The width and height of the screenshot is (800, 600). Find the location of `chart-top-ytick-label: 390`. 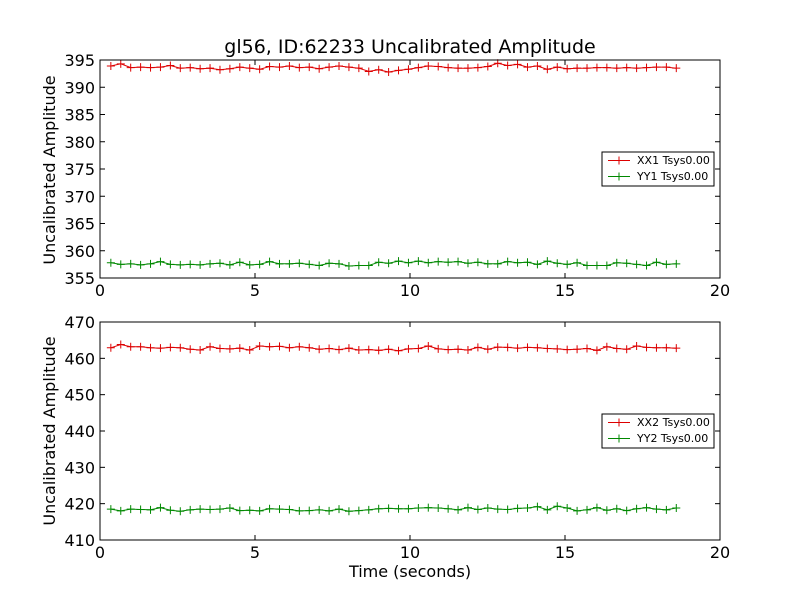

chart-top-ytick-label: 390 is located at coordinates (79, 87).